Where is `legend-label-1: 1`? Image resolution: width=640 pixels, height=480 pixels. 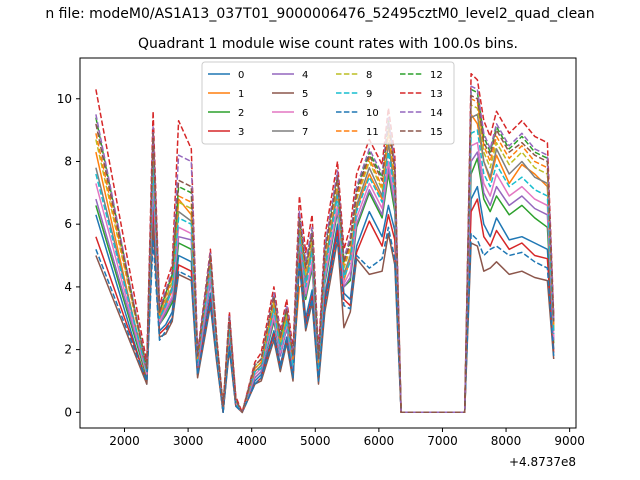 legend-label-1: 1 is located at coordinates (241, 94).